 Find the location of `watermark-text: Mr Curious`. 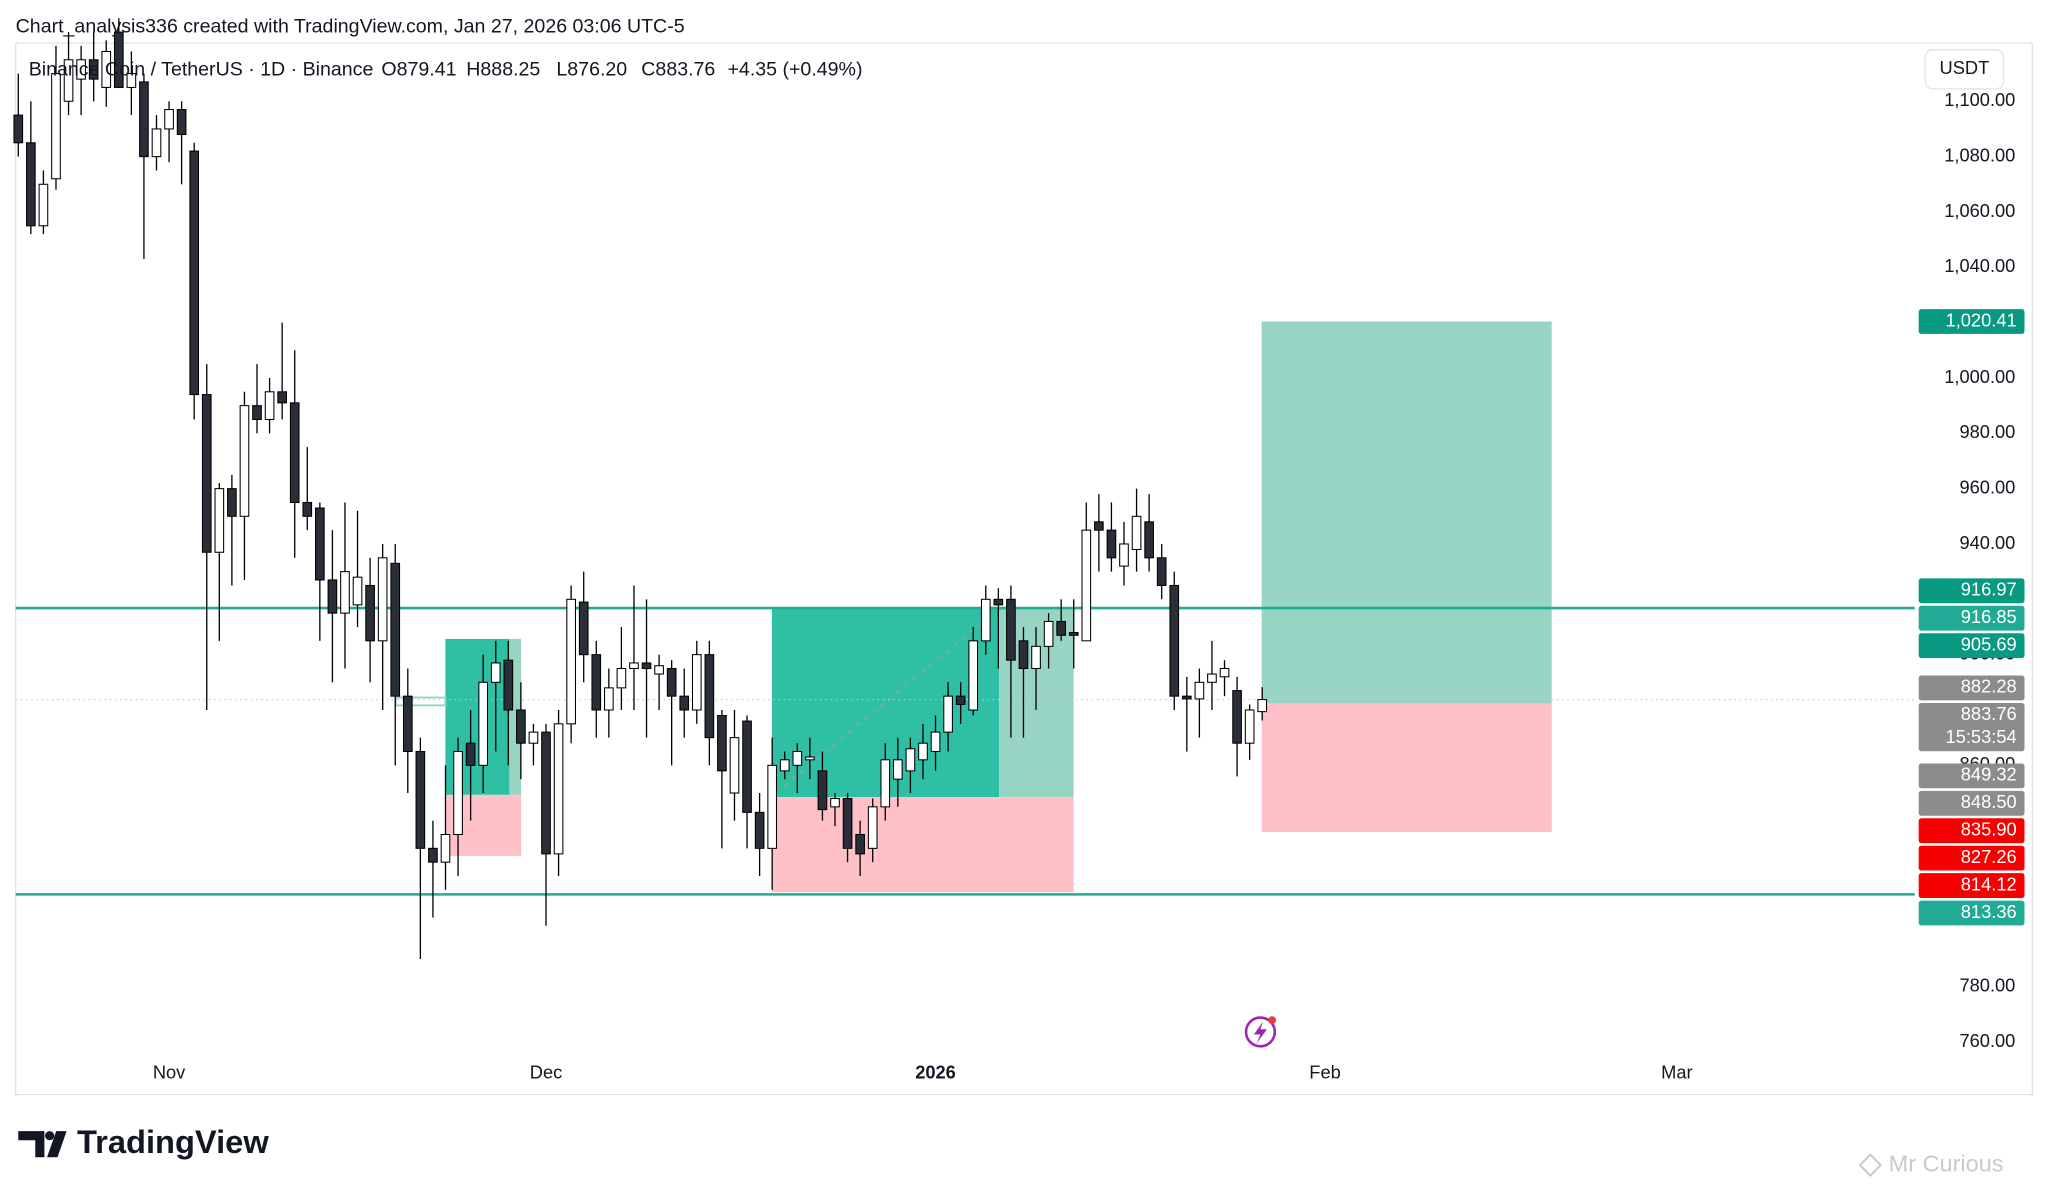

watermark-text: Mr Curious is located at coordinates (1946, 1163).